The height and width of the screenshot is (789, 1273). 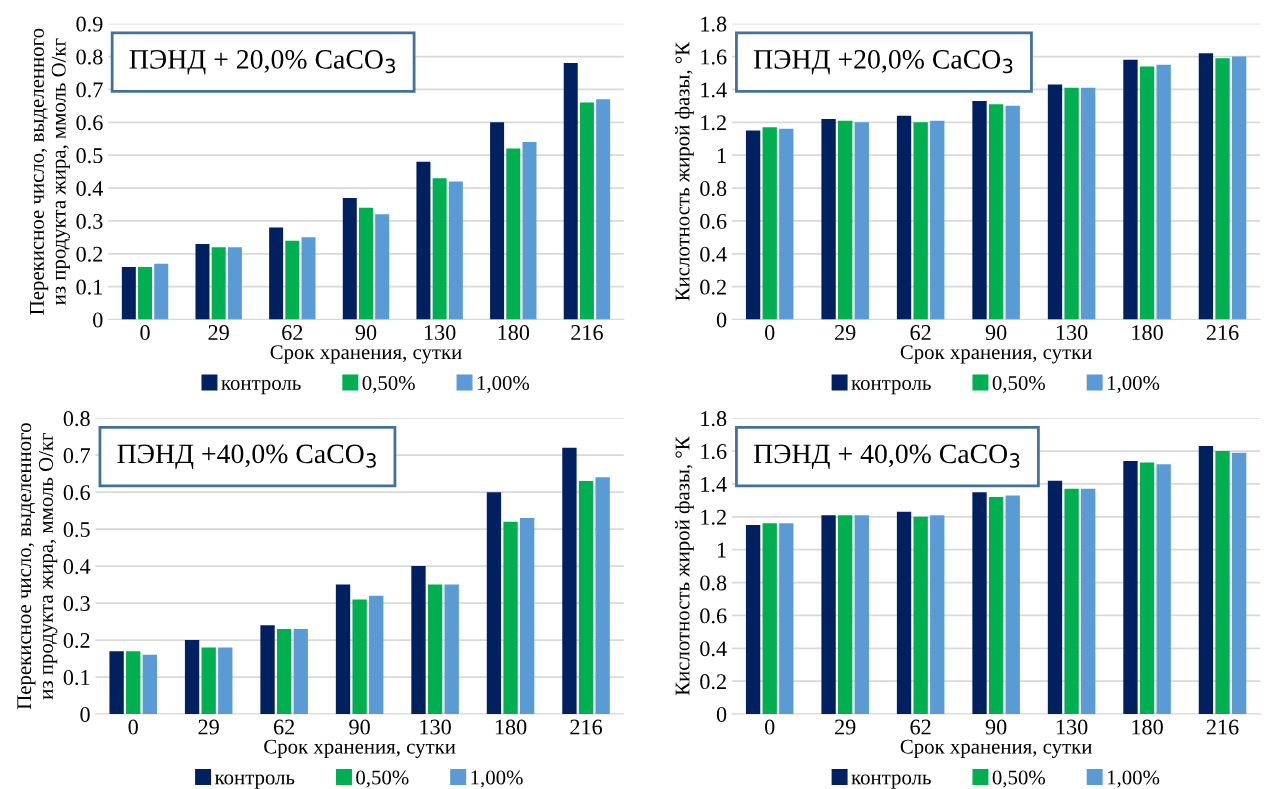 What do you see at coordinates (218, 333) in the screenshot?
I see `x-tick-label: 29` at bounding box center [218, 333].